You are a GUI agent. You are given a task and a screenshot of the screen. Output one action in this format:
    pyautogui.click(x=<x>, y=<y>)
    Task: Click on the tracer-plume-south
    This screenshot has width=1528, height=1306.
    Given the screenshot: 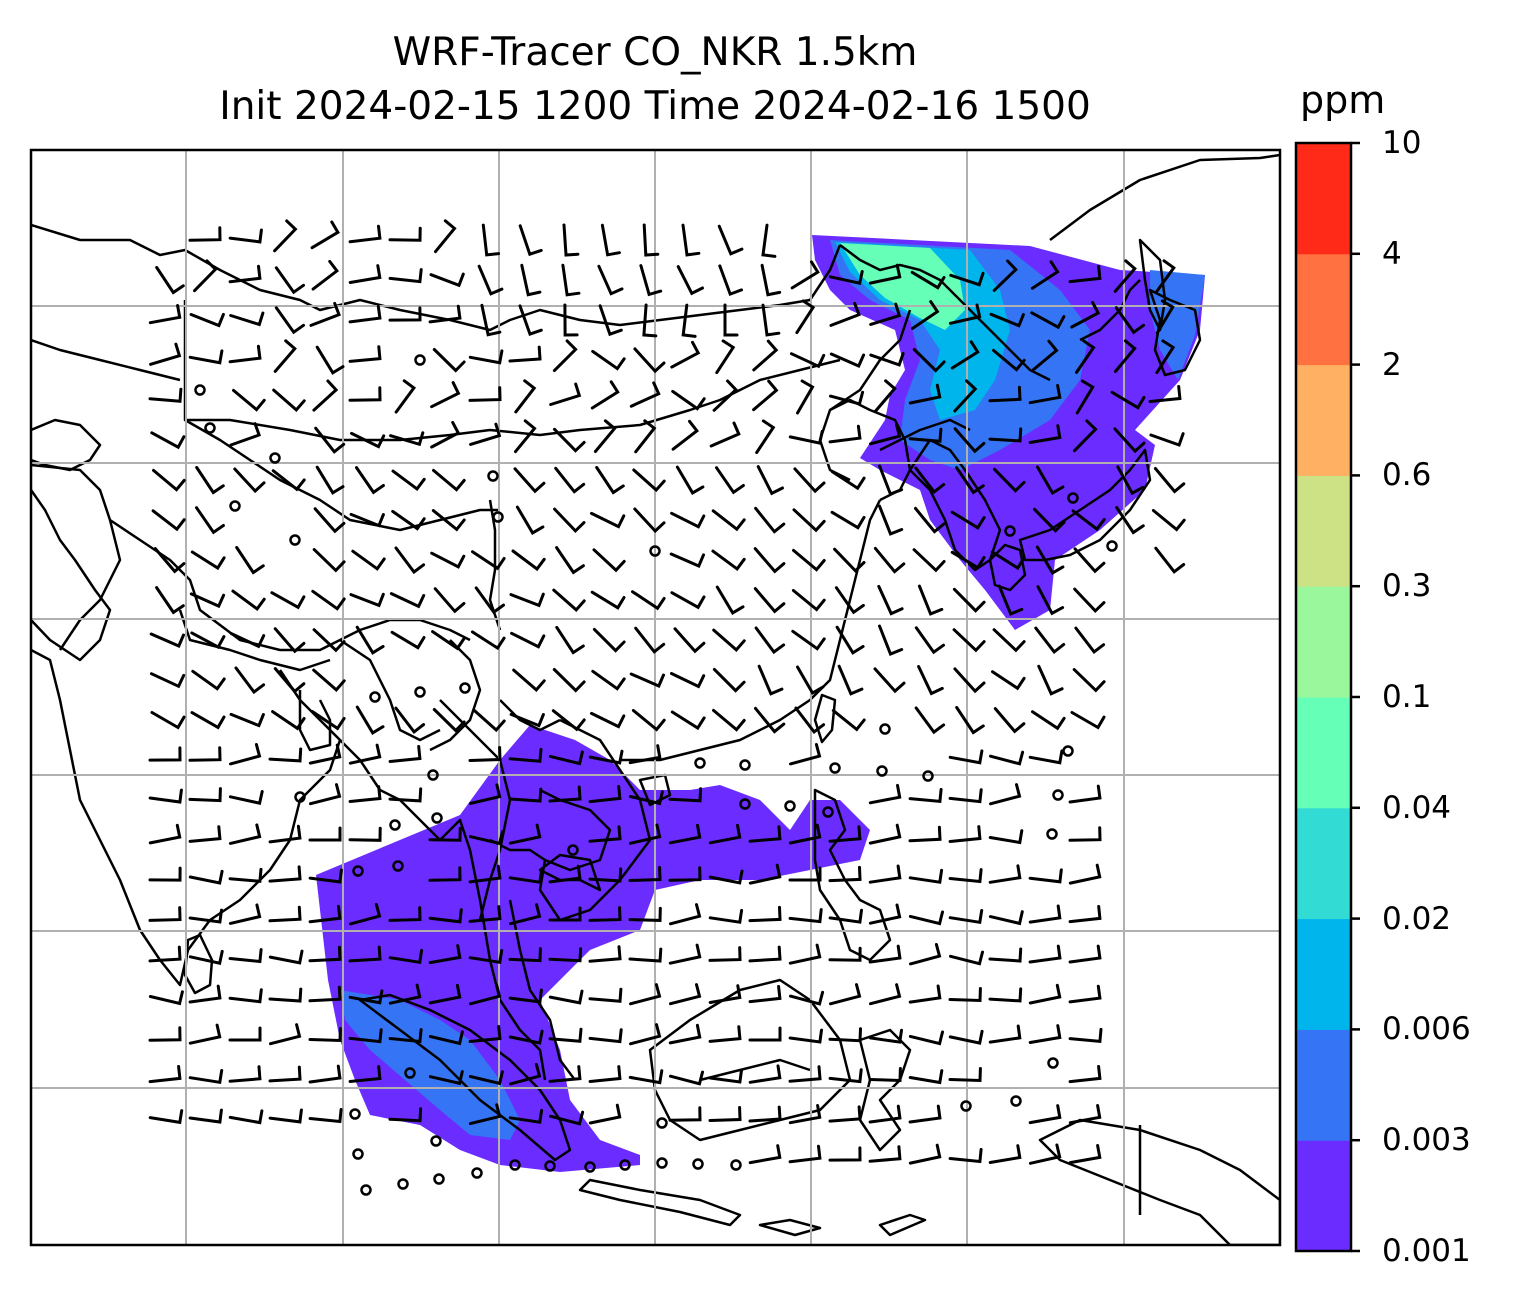 What is the action you would take?
    pyautogui.click(x=593, y=948)
    